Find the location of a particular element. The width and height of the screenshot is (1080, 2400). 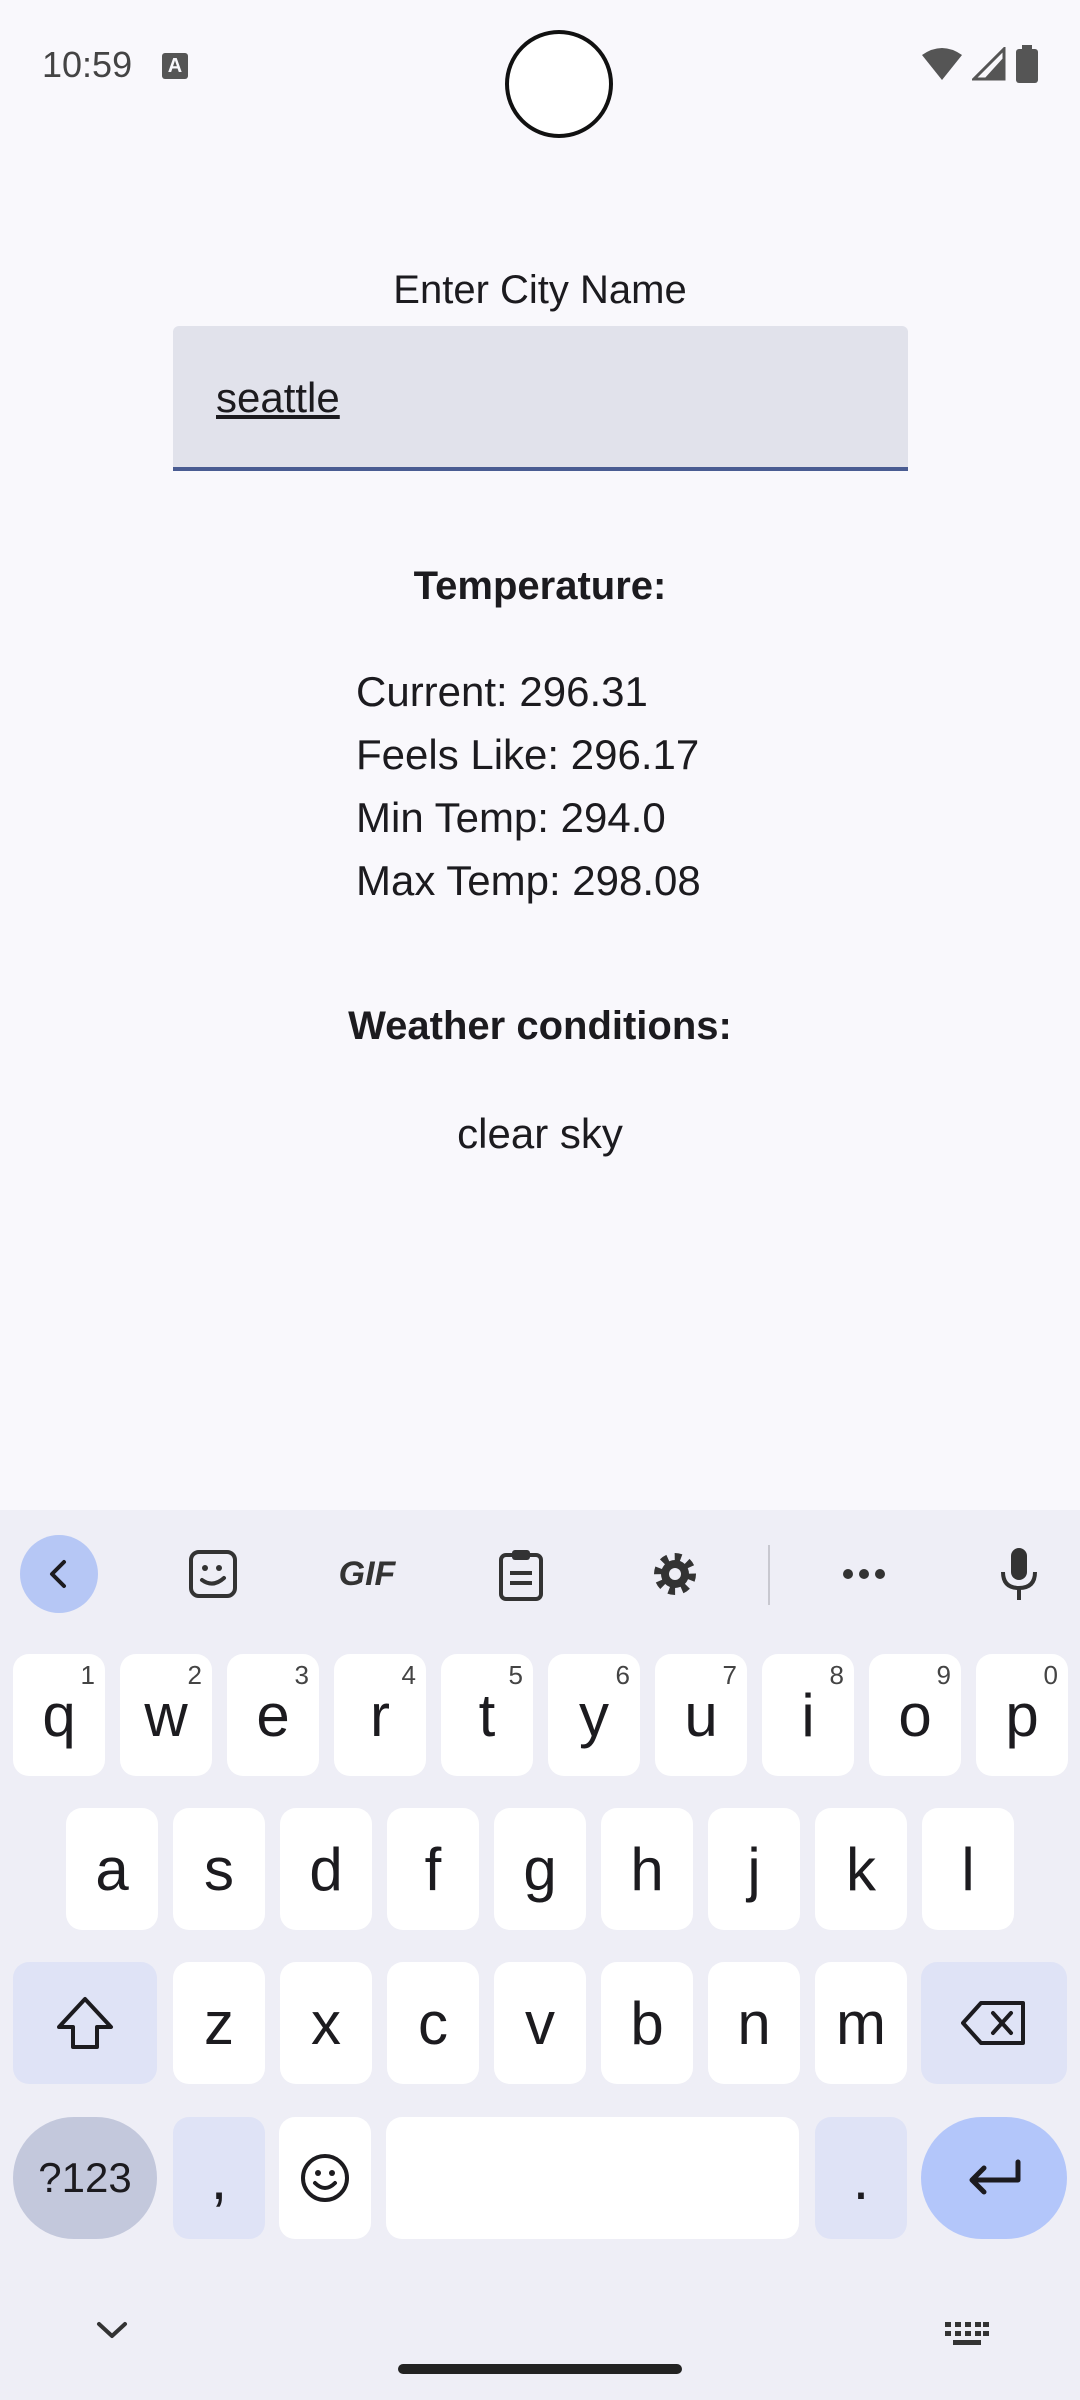

sticker-icon is located at coordinates (213, 1574).